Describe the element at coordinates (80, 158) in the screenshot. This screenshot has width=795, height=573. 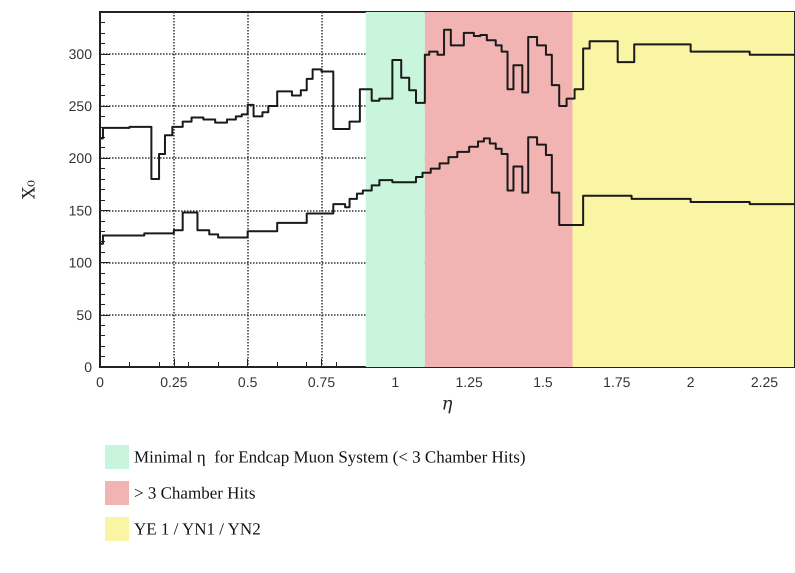
I see `y-tick-label: 200` at that location.